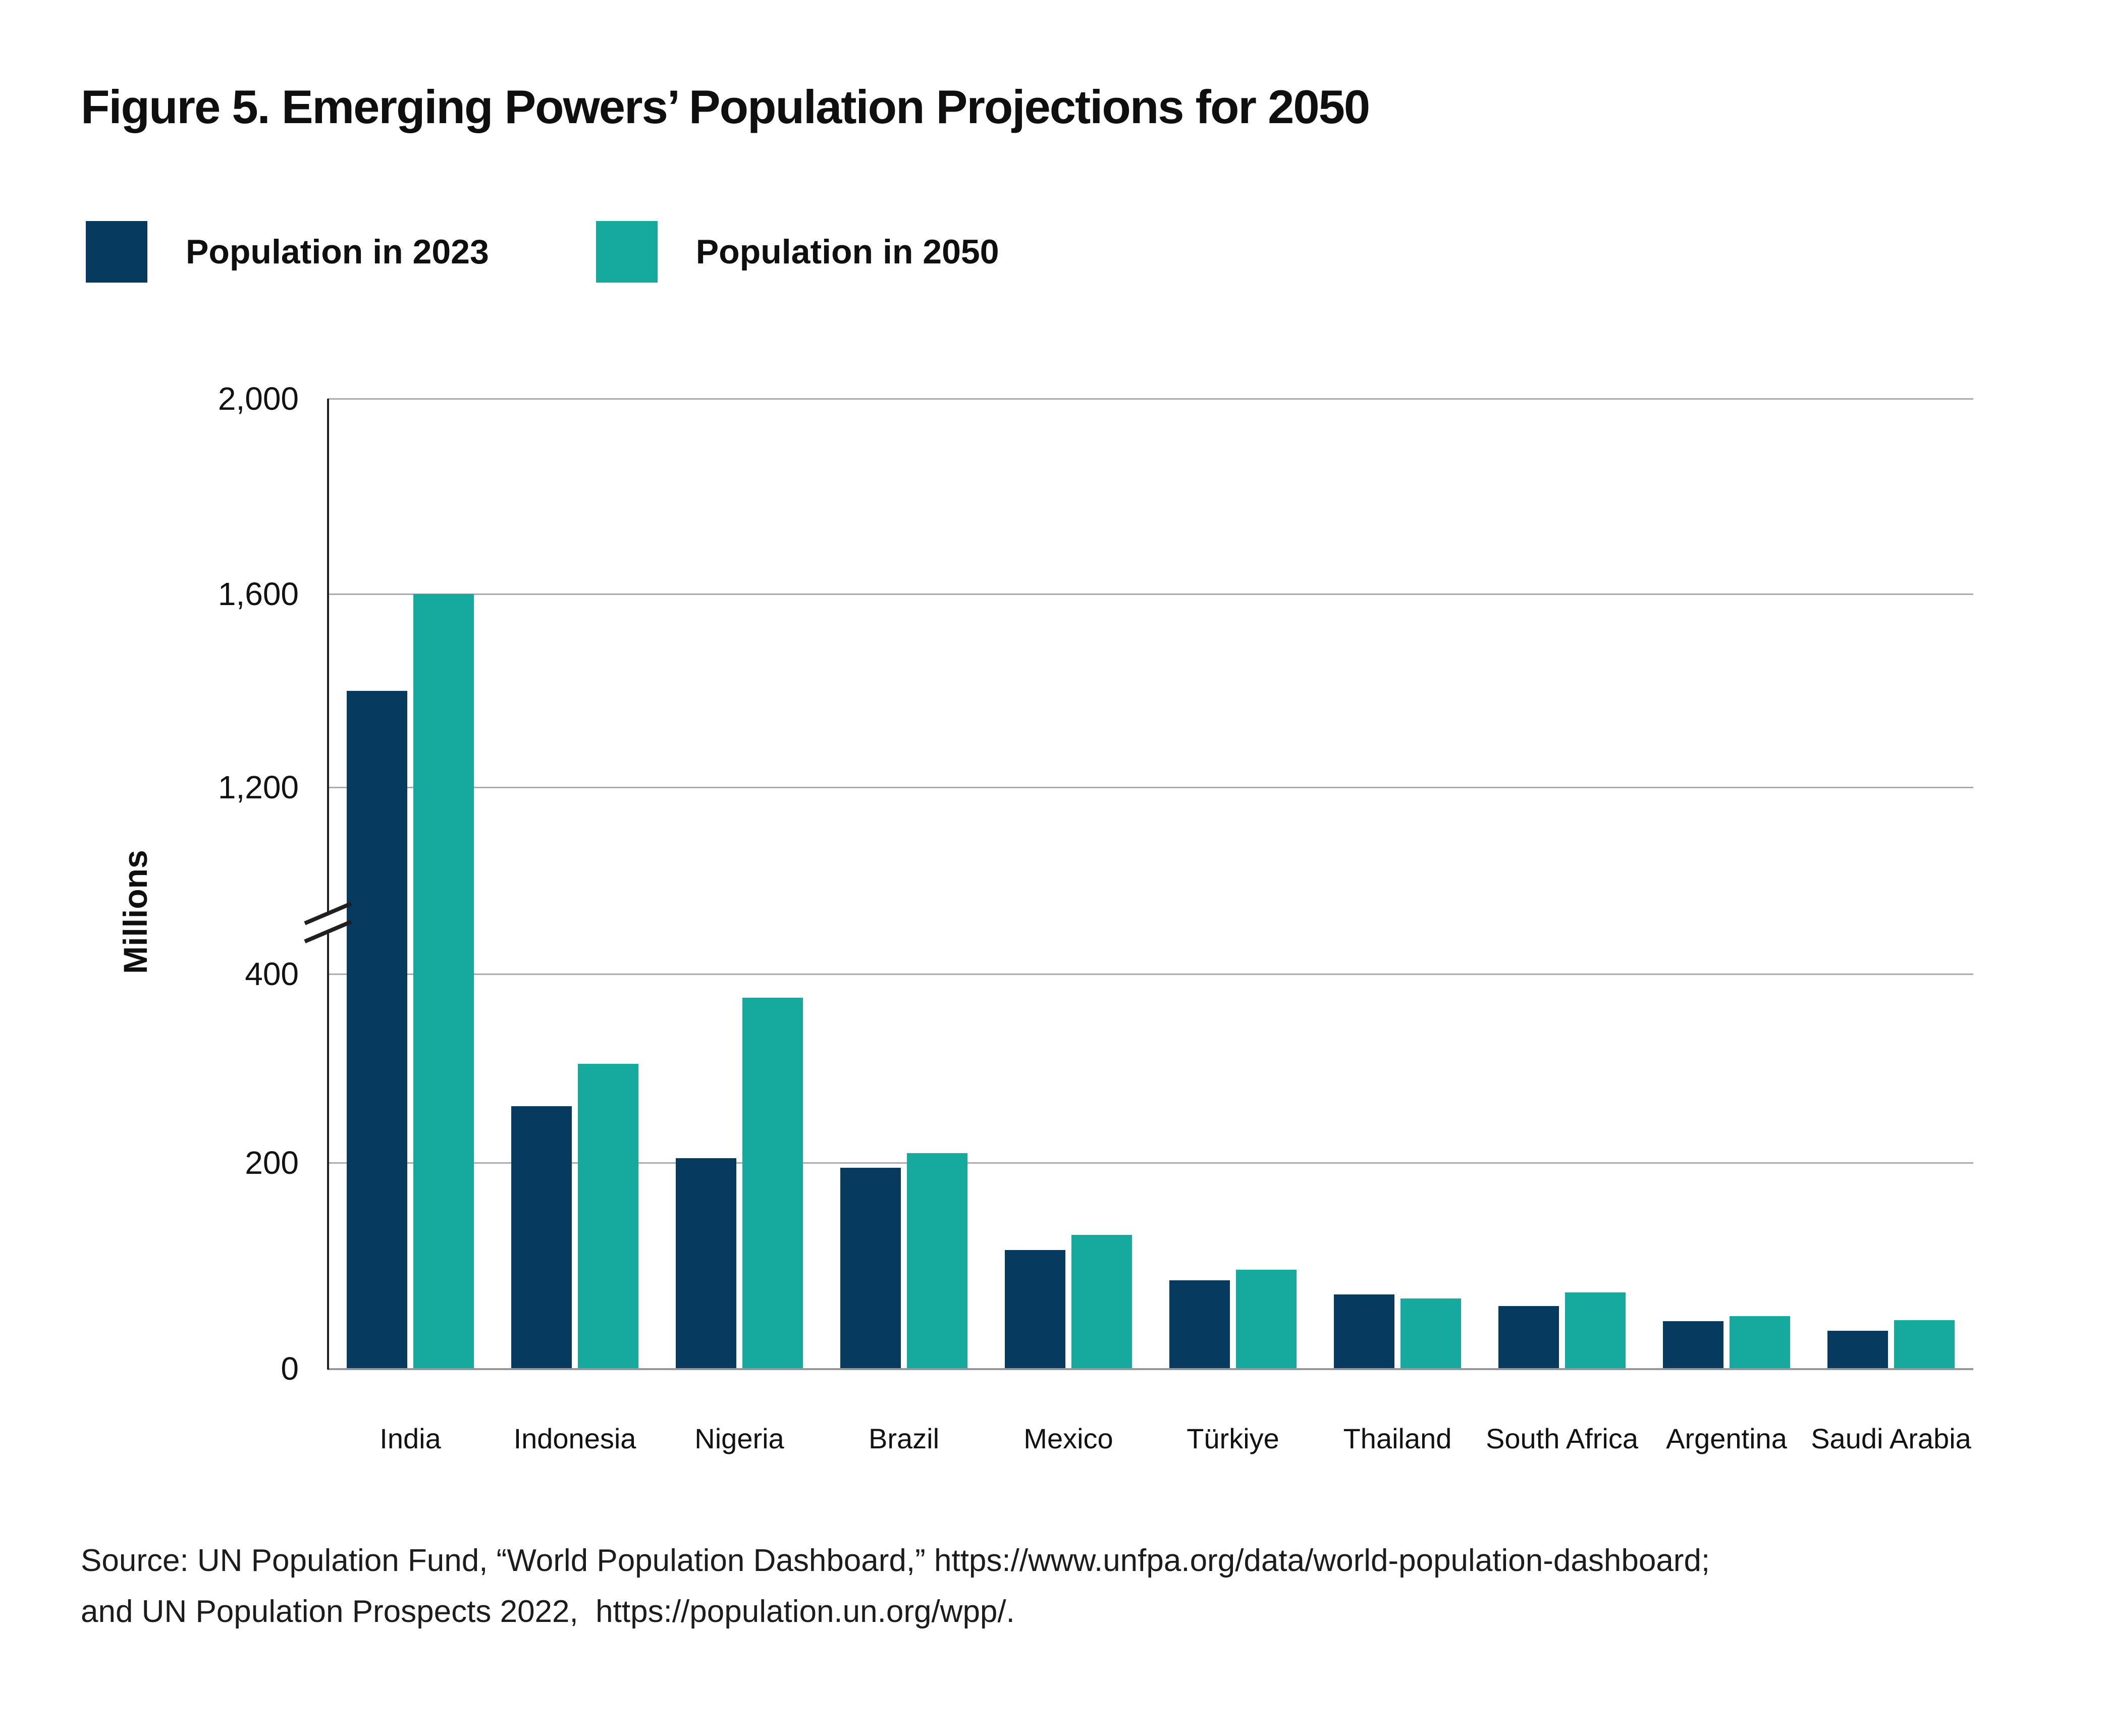  Describe the element at coordinates (1150, 1369) in the screenshot. I see `x-axis-line-overlay` at that location.